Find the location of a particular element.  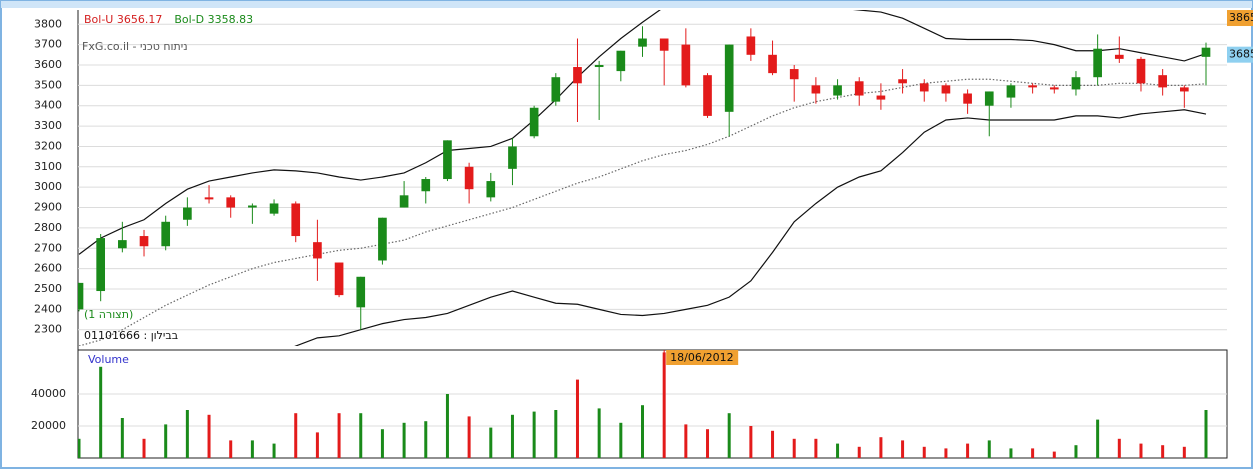

volume-title: Volume is located at coordinates (108, 359).